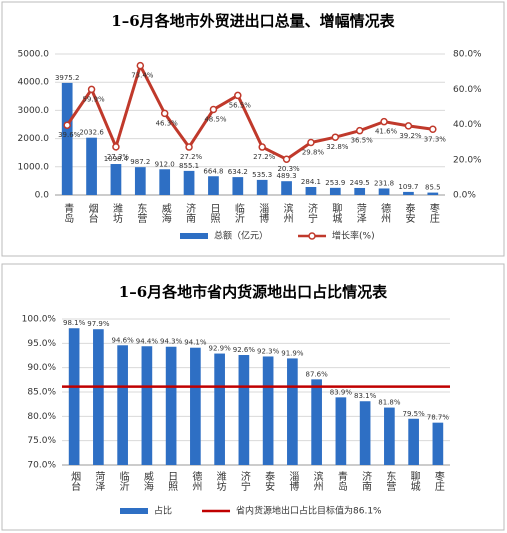  What do you see at coordinates (467, 90) in the screenshot?
I see `y2-tick-label: 60.0%` at bounding box center [467, 90].